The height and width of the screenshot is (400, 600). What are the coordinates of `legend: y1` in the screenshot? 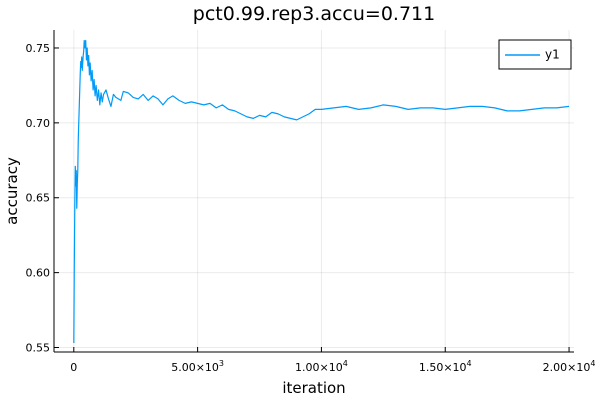 It's located at (535, 54).